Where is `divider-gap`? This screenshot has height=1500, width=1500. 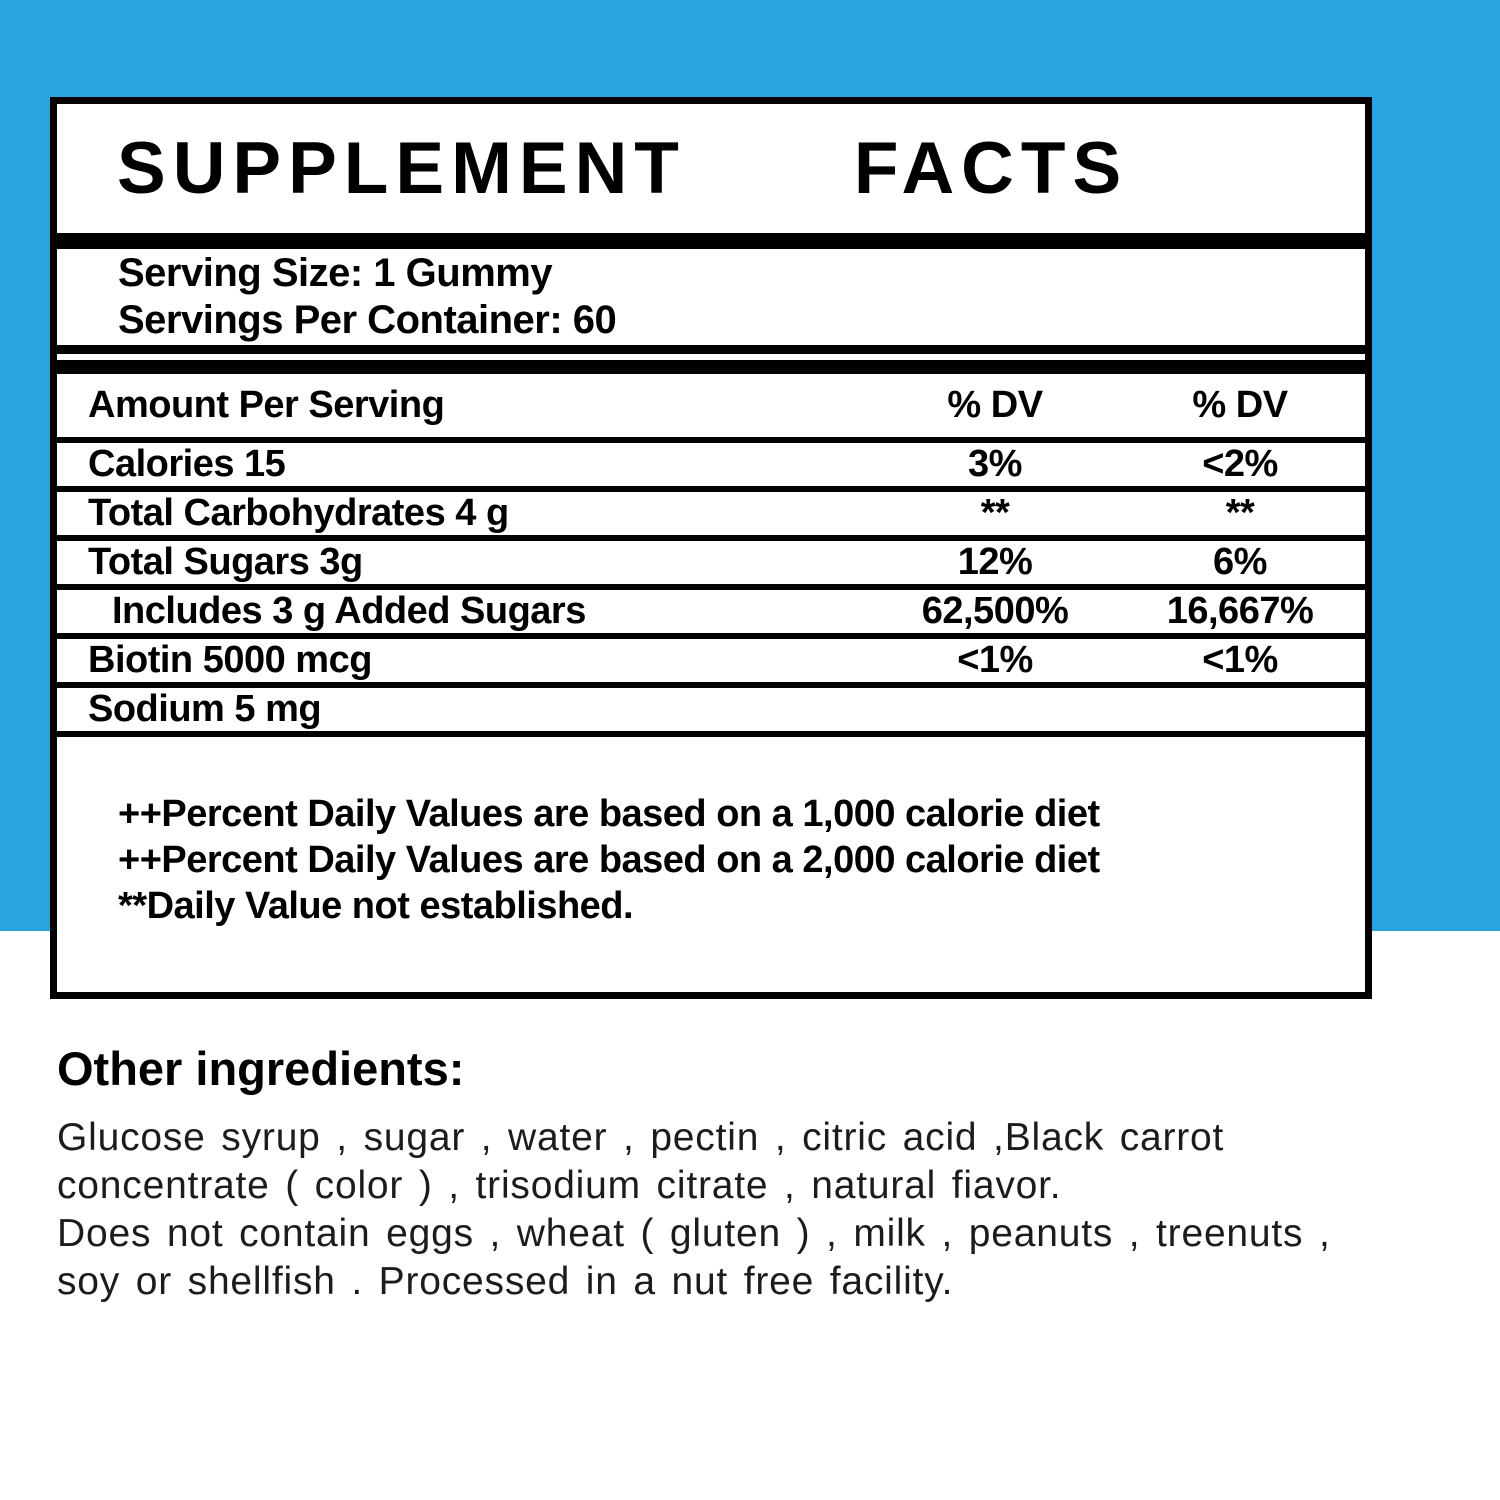
divider-gap is located at coordinates (711, 357).